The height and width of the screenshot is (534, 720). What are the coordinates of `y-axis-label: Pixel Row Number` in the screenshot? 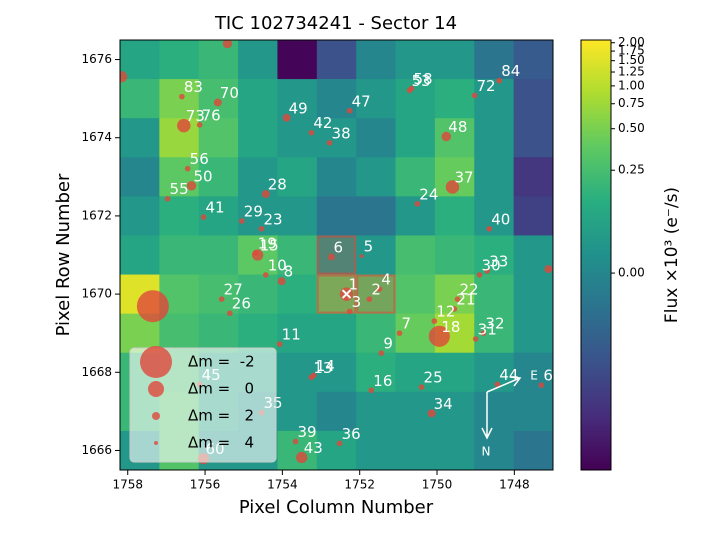 It's located at (63, 254).